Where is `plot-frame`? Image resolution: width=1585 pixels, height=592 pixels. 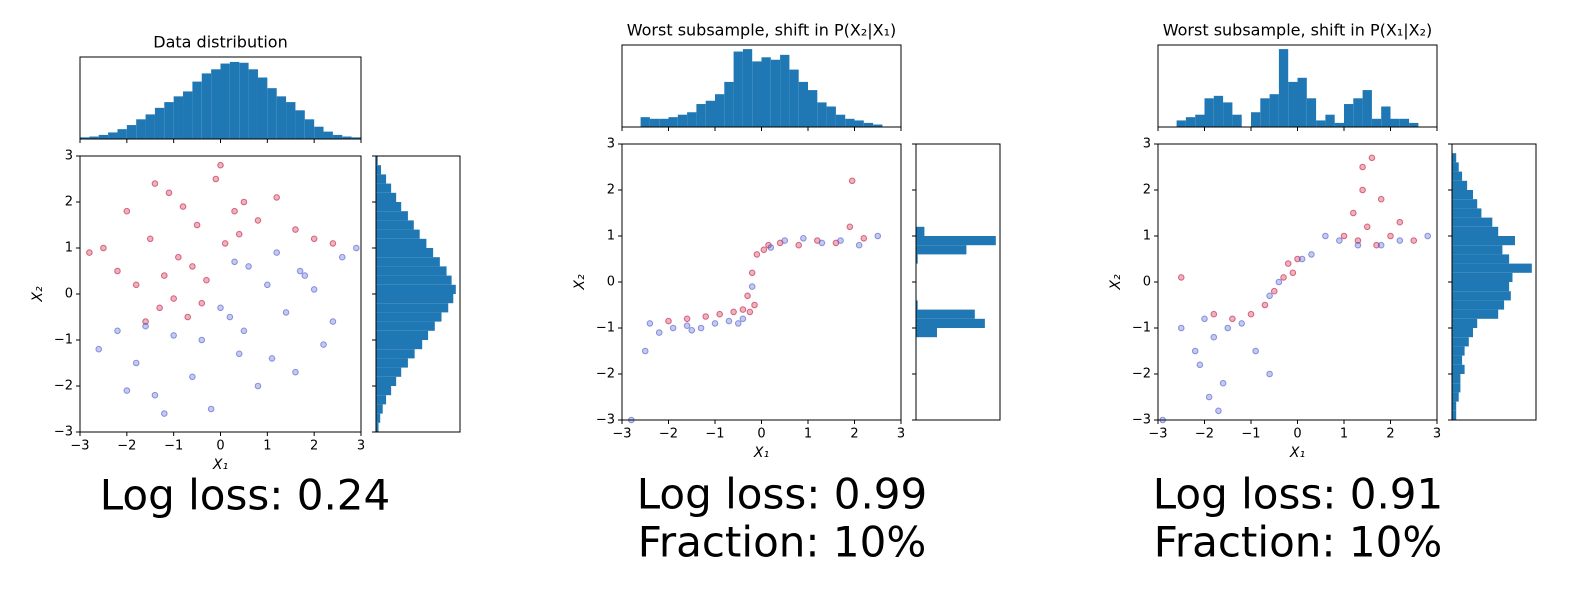
plot-frame is located at coordinates (1297, 282).